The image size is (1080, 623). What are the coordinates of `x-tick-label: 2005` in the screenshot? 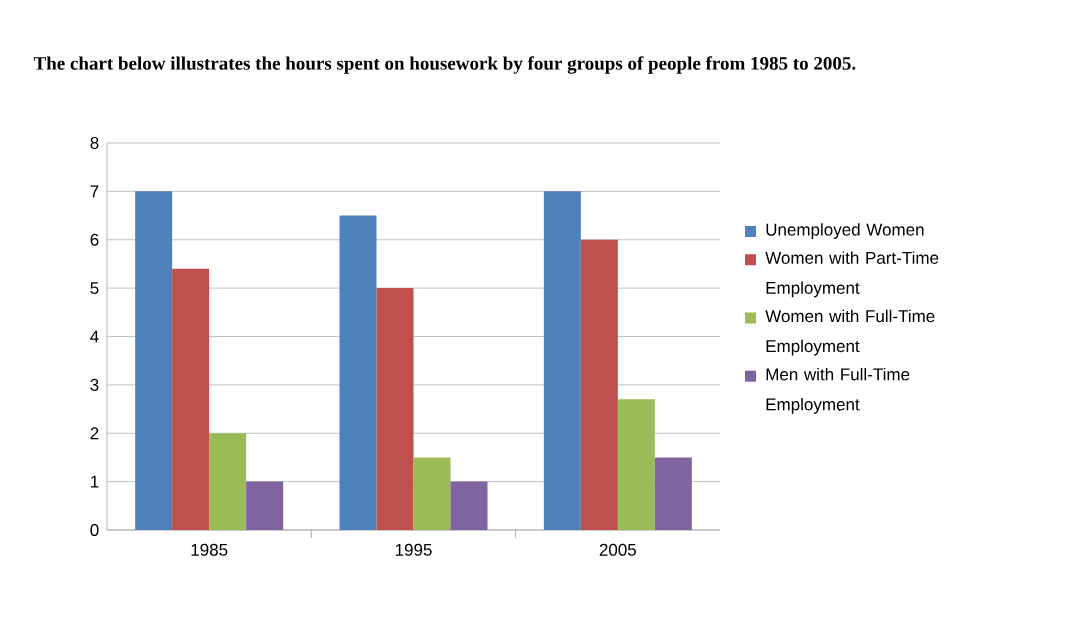 It's located at (618, 549).